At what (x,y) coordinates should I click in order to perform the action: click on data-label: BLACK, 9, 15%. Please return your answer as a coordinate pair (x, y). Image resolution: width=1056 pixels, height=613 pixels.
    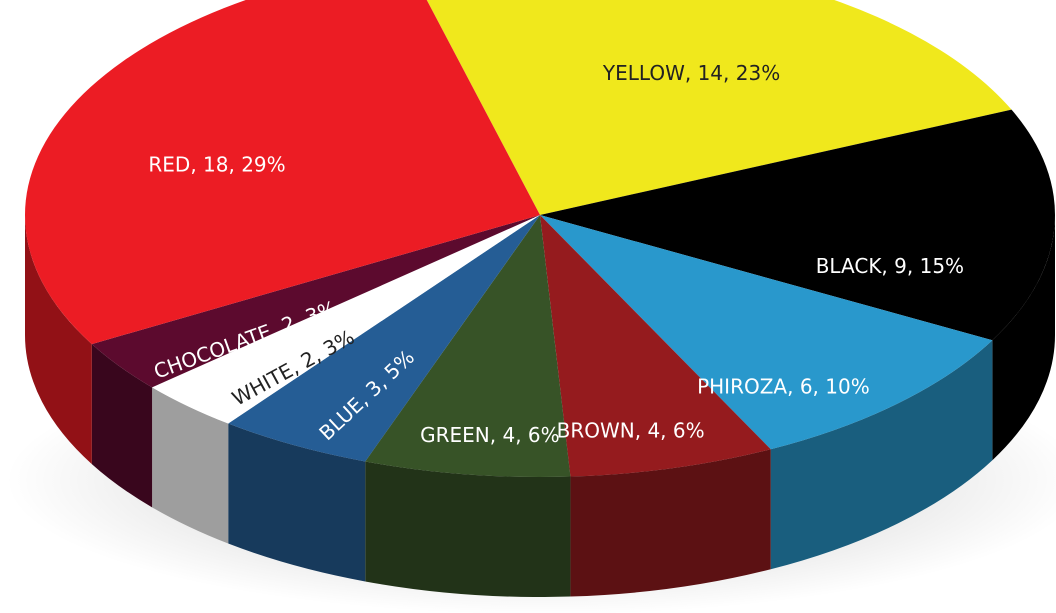
    Looking at the image, I should click on (890, 266).